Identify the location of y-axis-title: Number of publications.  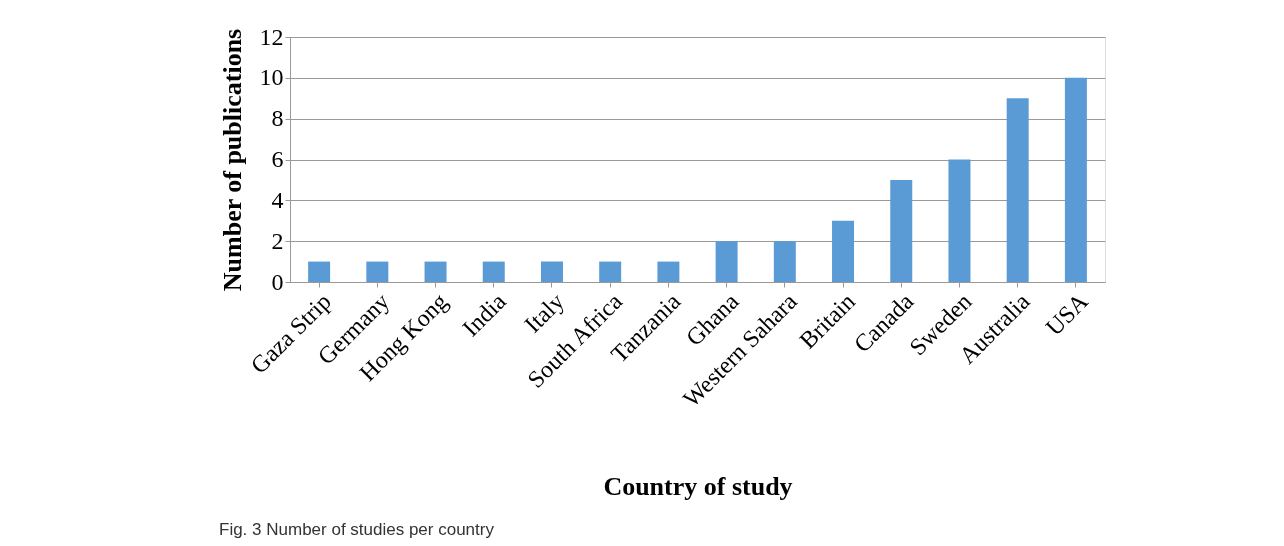
(232, 160).